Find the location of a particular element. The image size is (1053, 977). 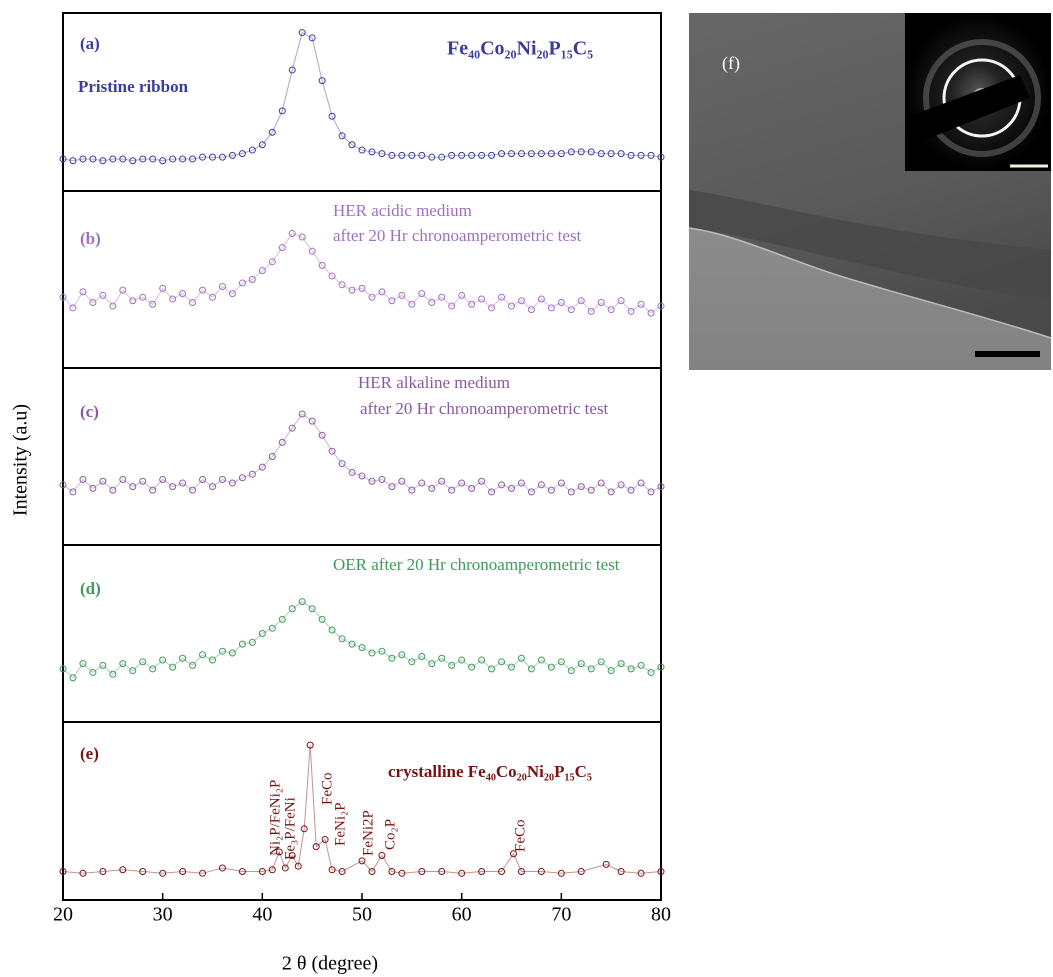

annotation: Ni₂P/FeNi₂P is located at coordinates (275, 818).